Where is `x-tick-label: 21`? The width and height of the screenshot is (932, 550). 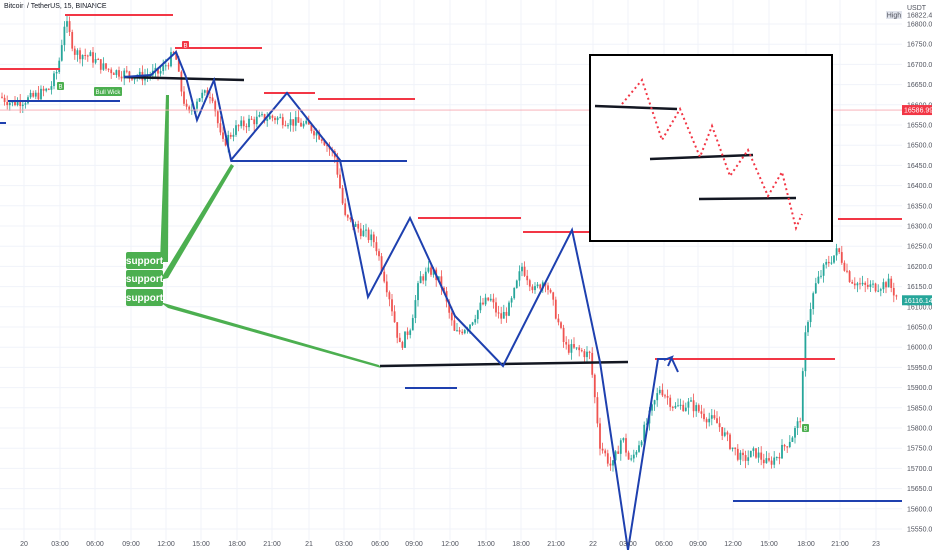 x-tick-label: 21 is located at coordinates (309, 544).